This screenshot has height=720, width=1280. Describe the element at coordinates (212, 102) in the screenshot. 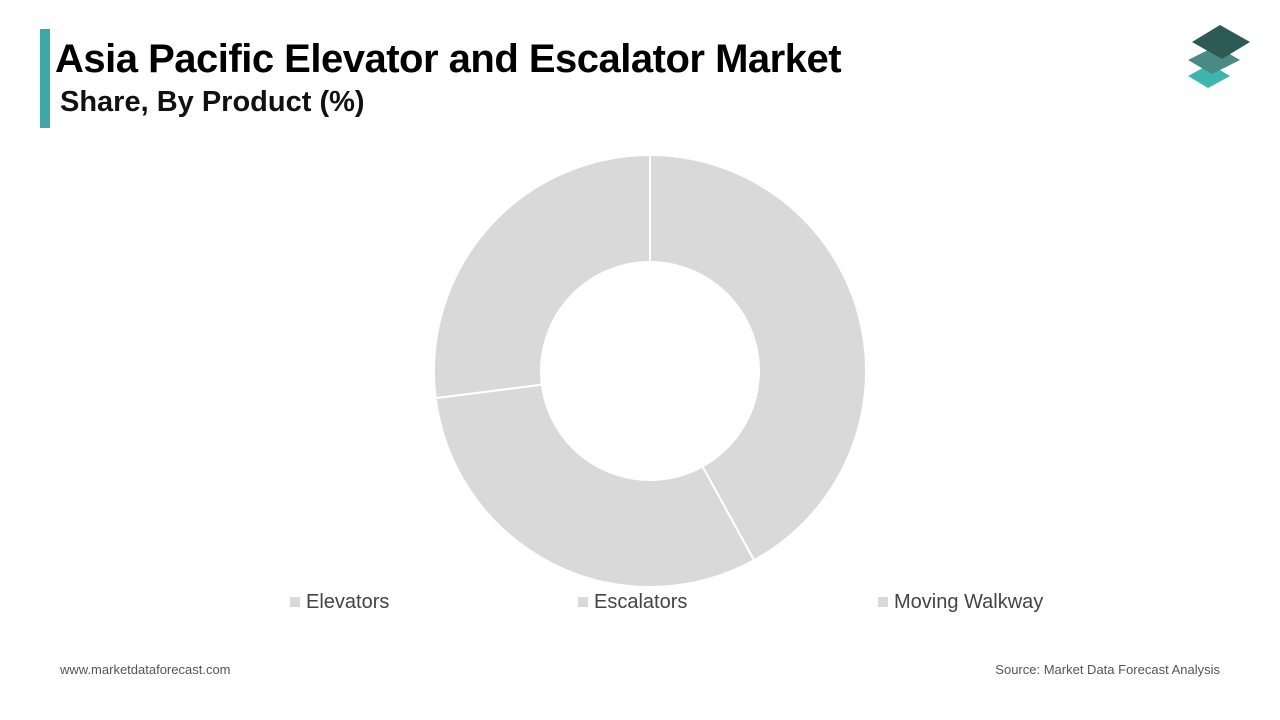

I see `chart-subtitle: Share, By Product (%)` at that location.